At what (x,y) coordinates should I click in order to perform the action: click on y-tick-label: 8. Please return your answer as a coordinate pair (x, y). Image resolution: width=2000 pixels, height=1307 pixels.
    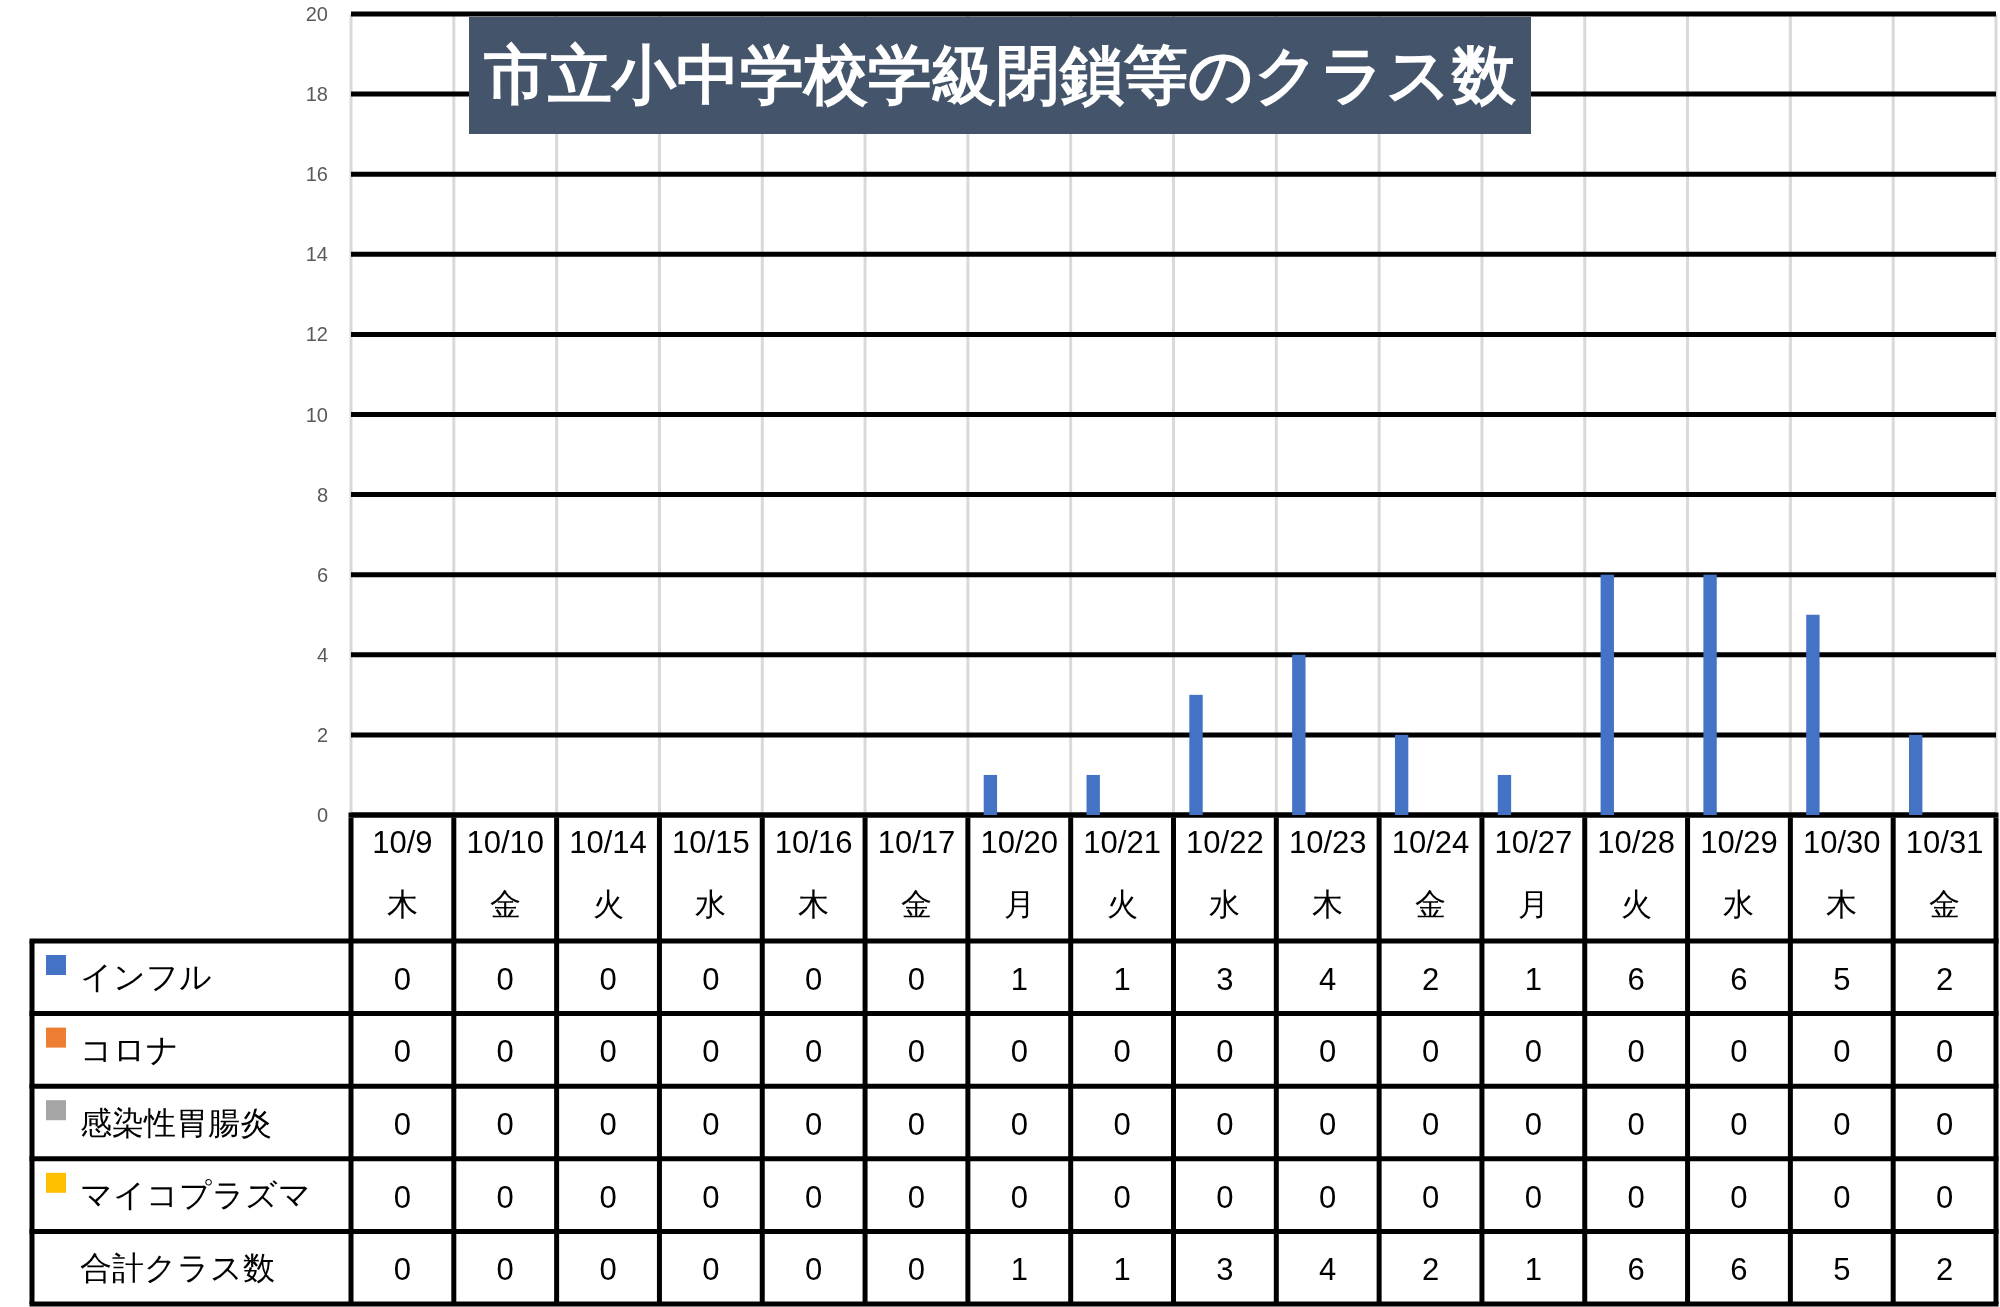
    Looking at the image, I should click on (322, 494).